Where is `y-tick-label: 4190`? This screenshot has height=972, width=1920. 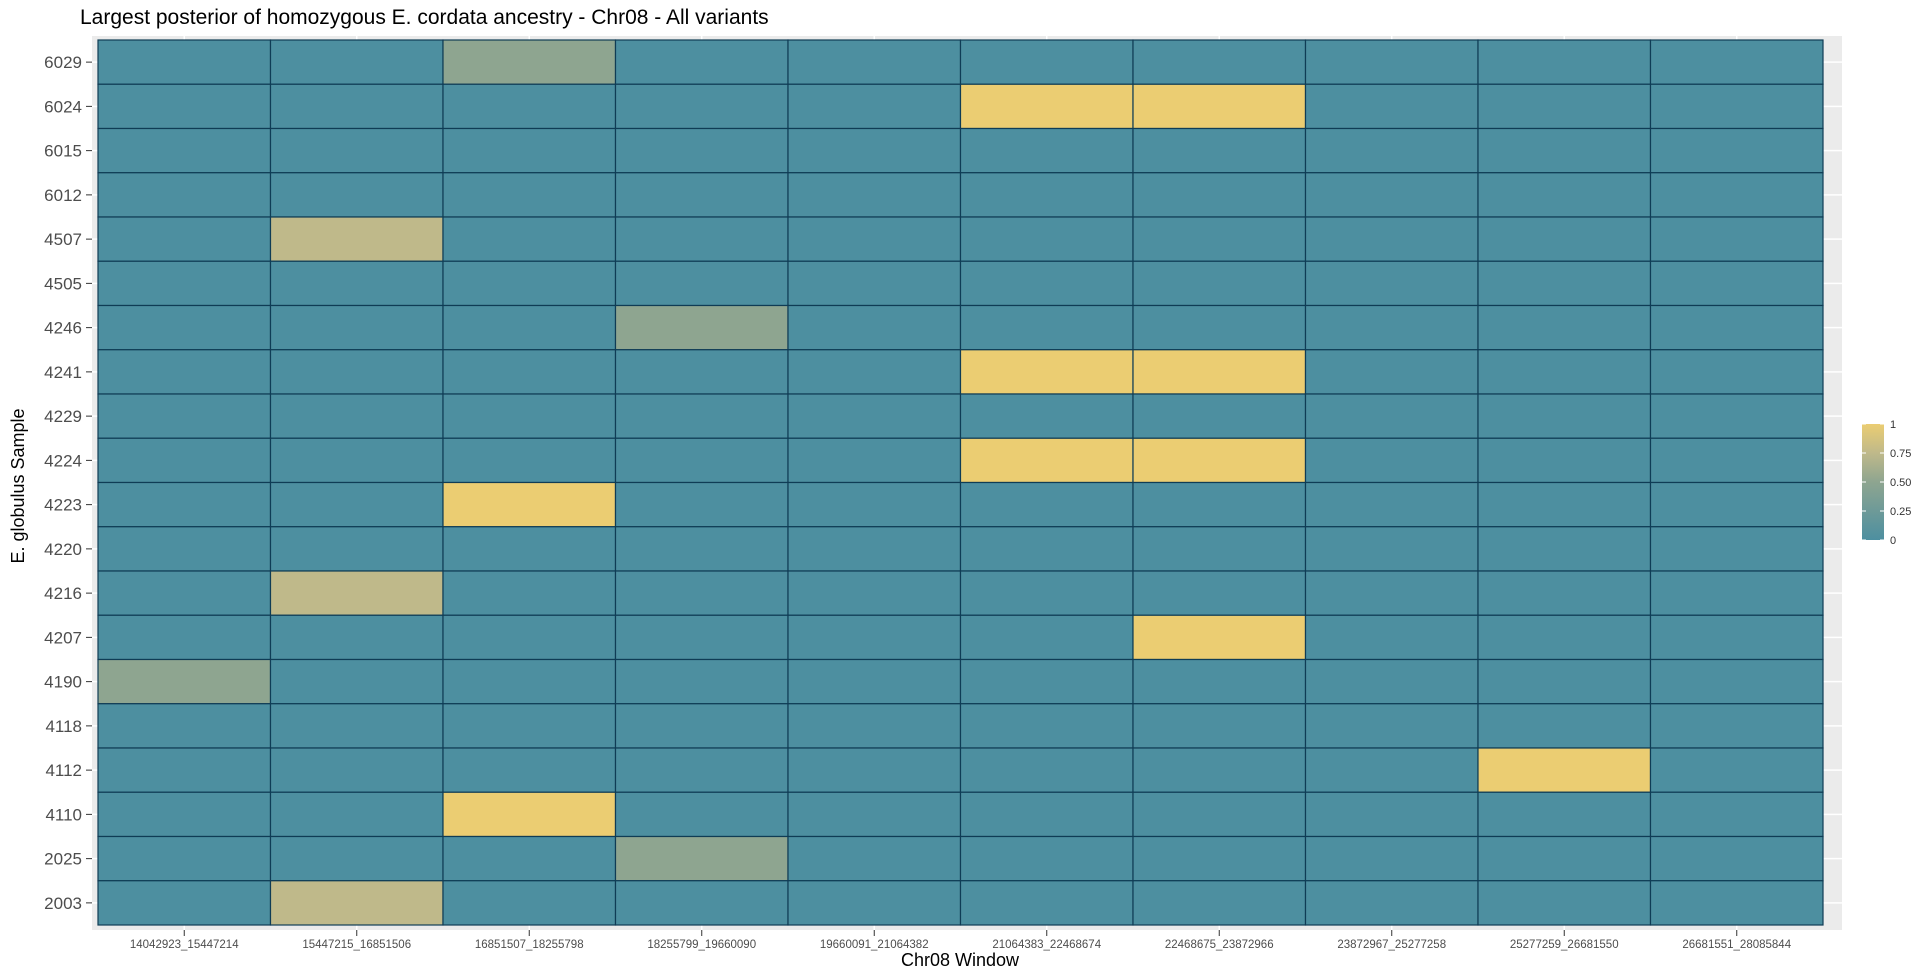
y-tick-label: 4190 is located at coordinates (63, 682).